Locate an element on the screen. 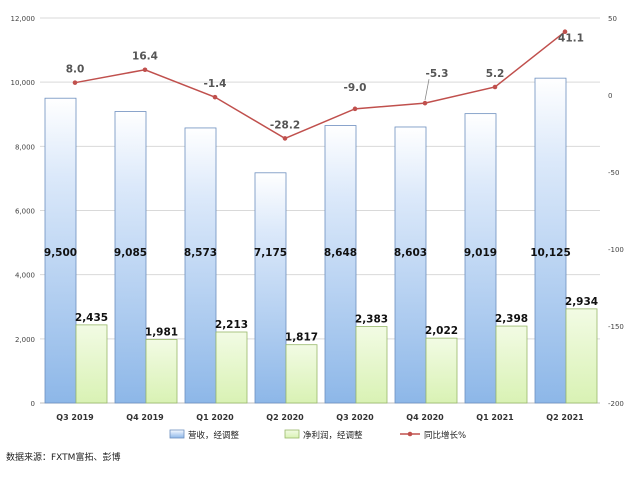 The image size is (640, 484). source-note: 数据来源：FXTM富拓、彭博 is located at coordinates (63, 458).